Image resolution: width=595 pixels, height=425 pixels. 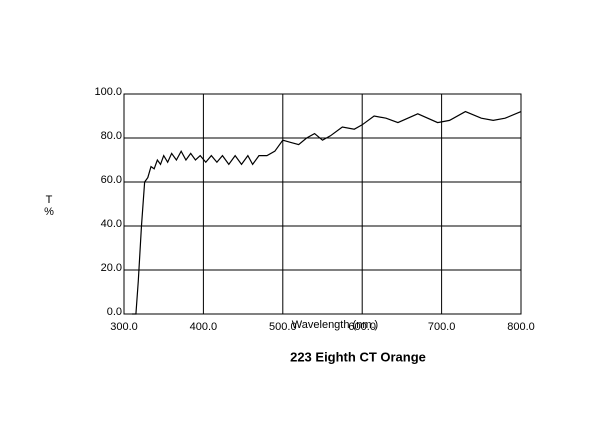 What do you see at coordinates (111, 224) in the screenshot?
I see `y-tick-label: 40.0` at bounding box center [111, 224].